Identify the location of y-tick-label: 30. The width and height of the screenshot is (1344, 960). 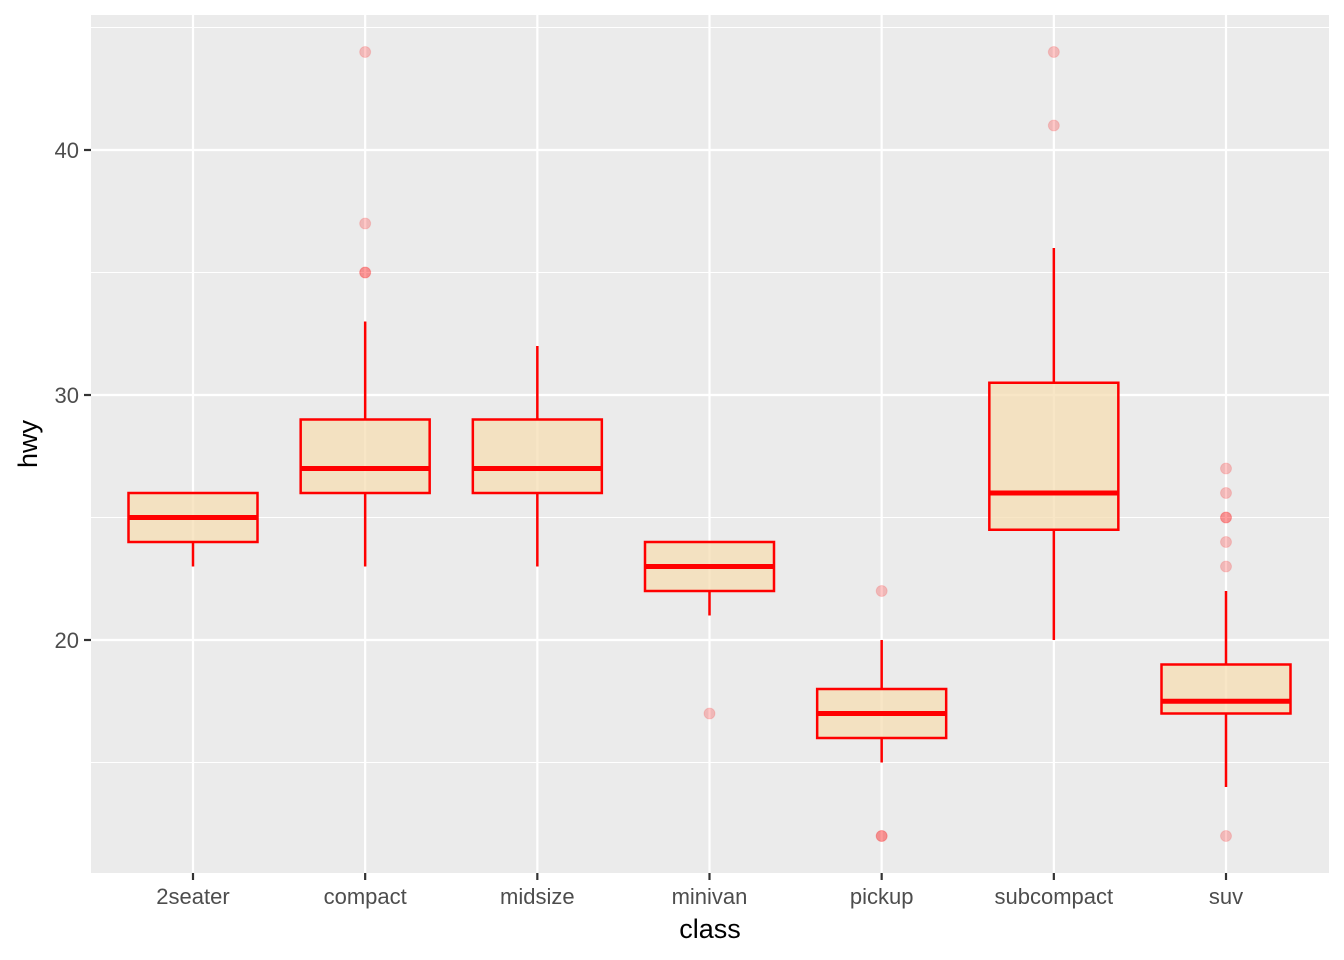
(67, 395).